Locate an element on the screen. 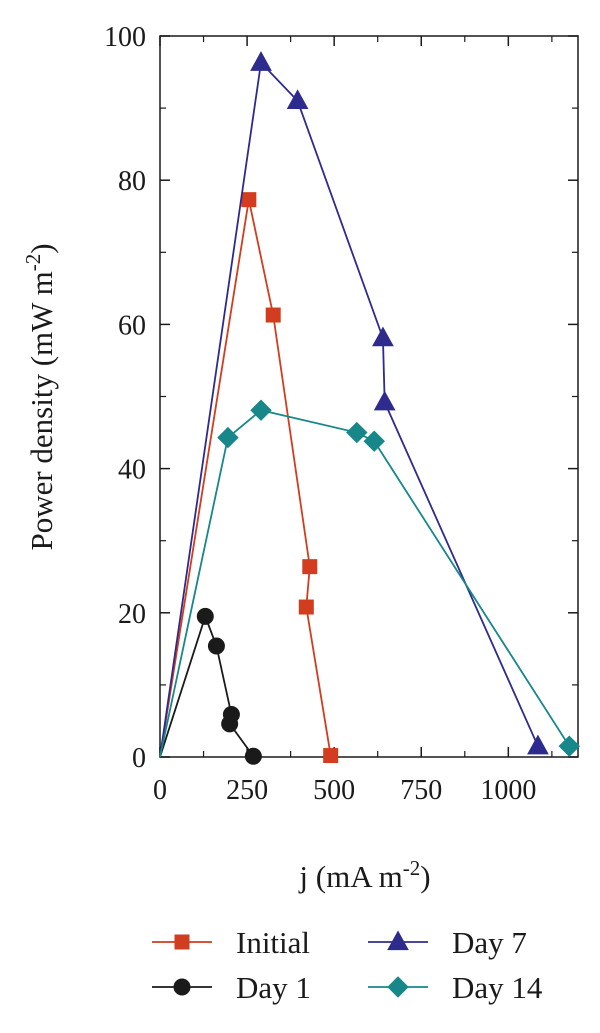 This screenshot has height=1033, width=600. legend-item: Day 14 is located at coordinates (455, 987).